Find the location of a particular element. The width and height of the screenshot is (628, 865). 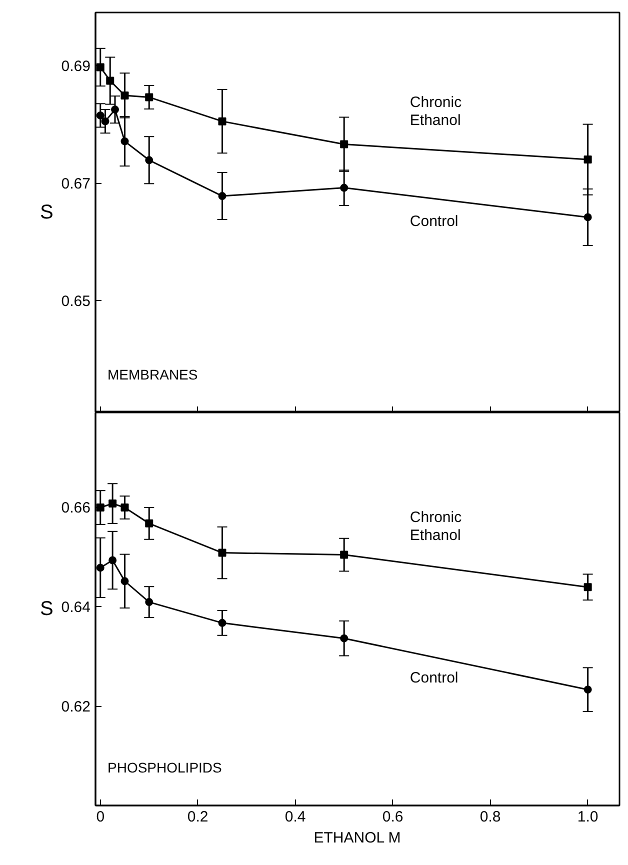

x-tick-label: 0.8 is located at coordinates (490, 817).